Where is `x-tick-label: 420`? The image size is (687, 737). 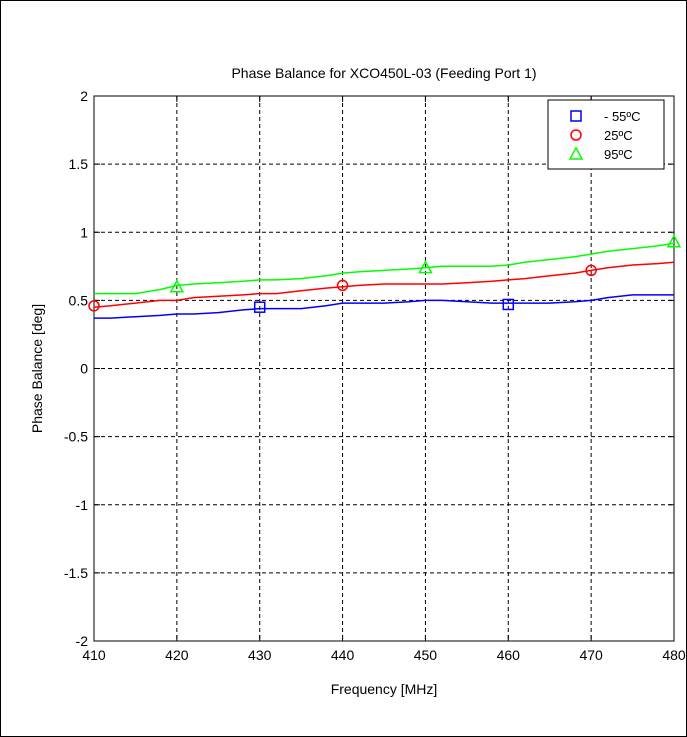 x-tick-label: 420 is located at coordinates (177, 655).